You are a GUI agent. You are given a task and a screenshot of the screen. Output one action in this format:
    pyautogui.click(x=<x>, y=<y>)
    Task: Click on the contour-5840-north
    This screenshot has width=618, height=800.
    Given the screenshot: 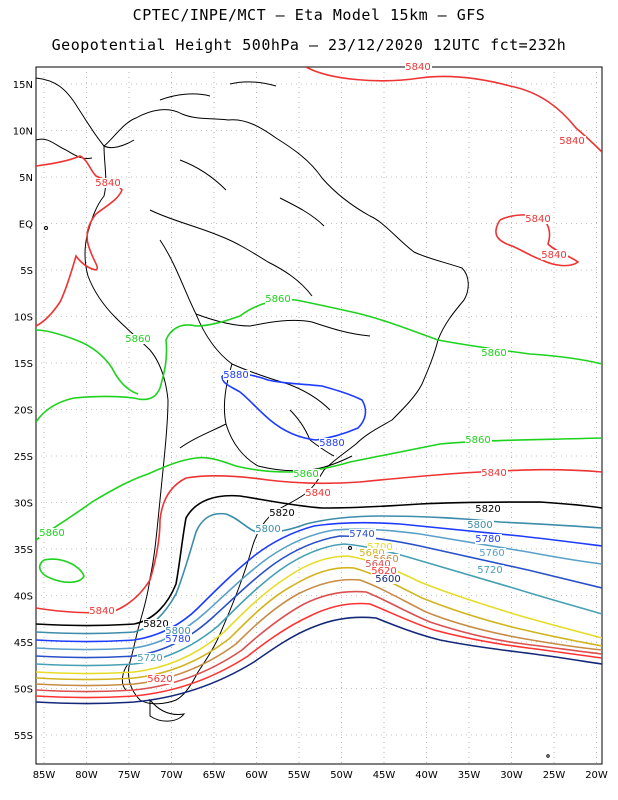 What is the action you would take?
    pyautogui.click(x=453, y=110)
    